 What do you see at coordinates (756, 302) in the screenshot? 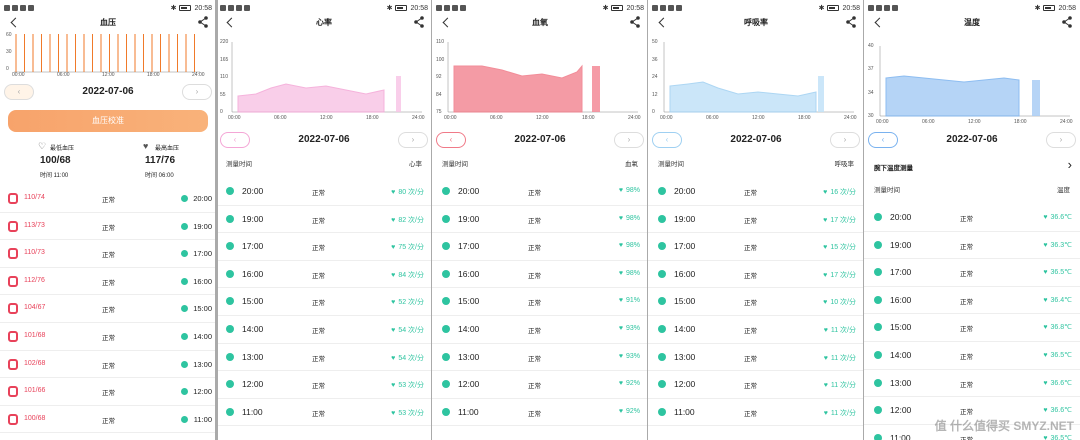
I see `list-row: 15:00 正常 10 次/分` at bounding box center [756, 302].